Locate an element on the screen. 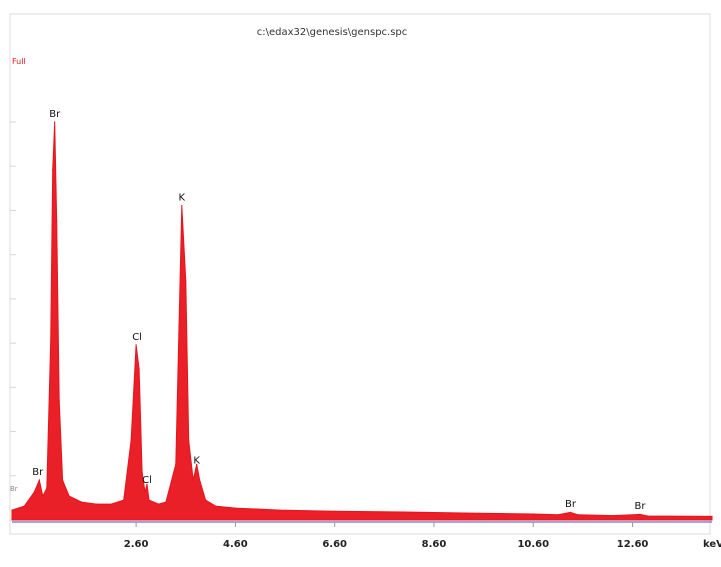 This screenshot has height=567, width=721. x-tick-label: 10.60 is located at coordinates (533, 544).